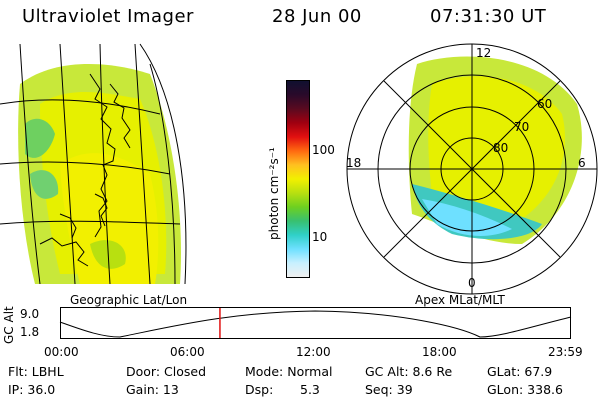 The height and width of the screenshot is (400, 600). Describe the element at coordinates (32, 389) in the screenshot. I see `ip-label: IP: 36.0` at that location.